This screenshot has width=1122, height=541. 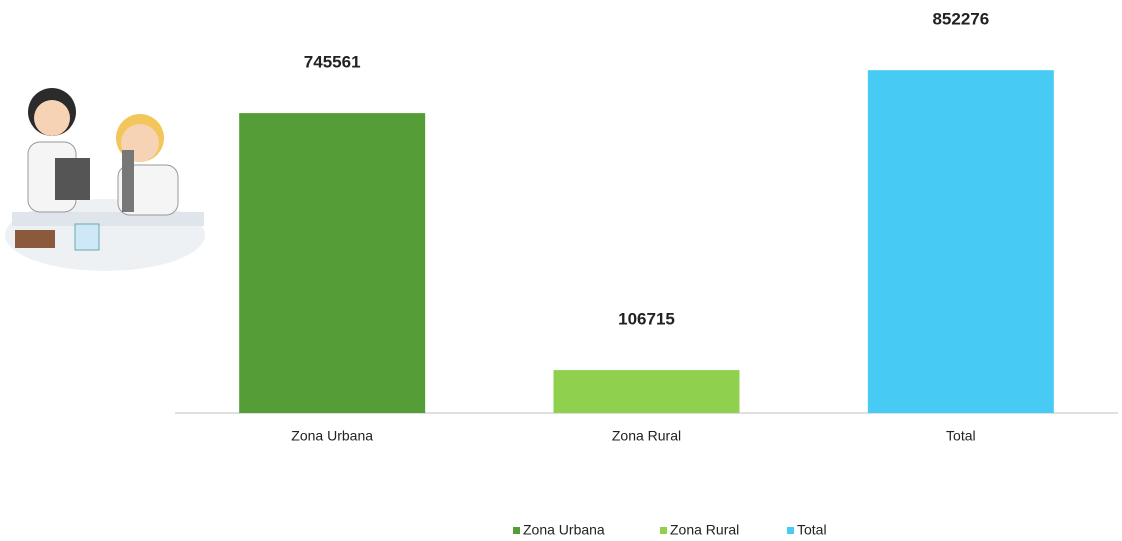 I want to click on beaker, so click(x=87, y=237).